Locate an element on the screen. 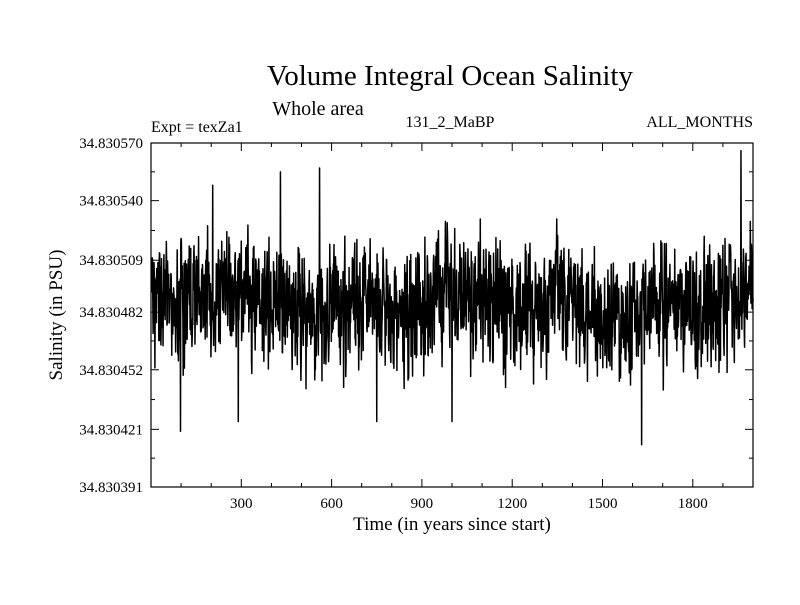 This screenshot has height=605, width=800. y-tick-label: 34.830570 is located at coordinates (111, 144).